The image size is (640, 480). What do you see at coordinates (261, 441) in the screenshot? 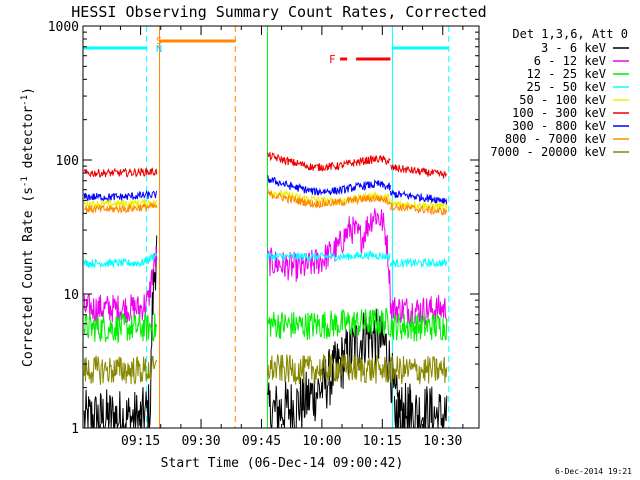
I see `x-tick-label-2: 09:45` at bounding box center [261, 441].